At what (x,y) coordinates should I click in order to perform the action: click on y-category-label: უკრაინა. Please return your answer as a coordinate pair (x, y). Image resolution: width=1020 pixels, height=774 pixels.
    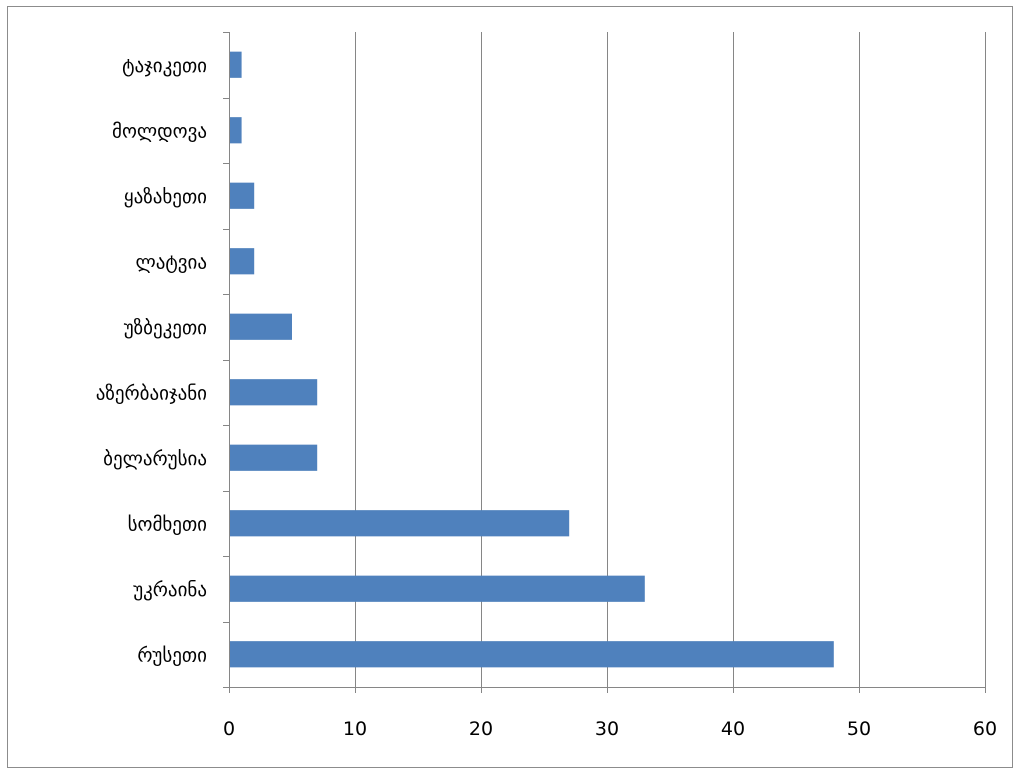
    Looking at the image, I should click on (170, 590).